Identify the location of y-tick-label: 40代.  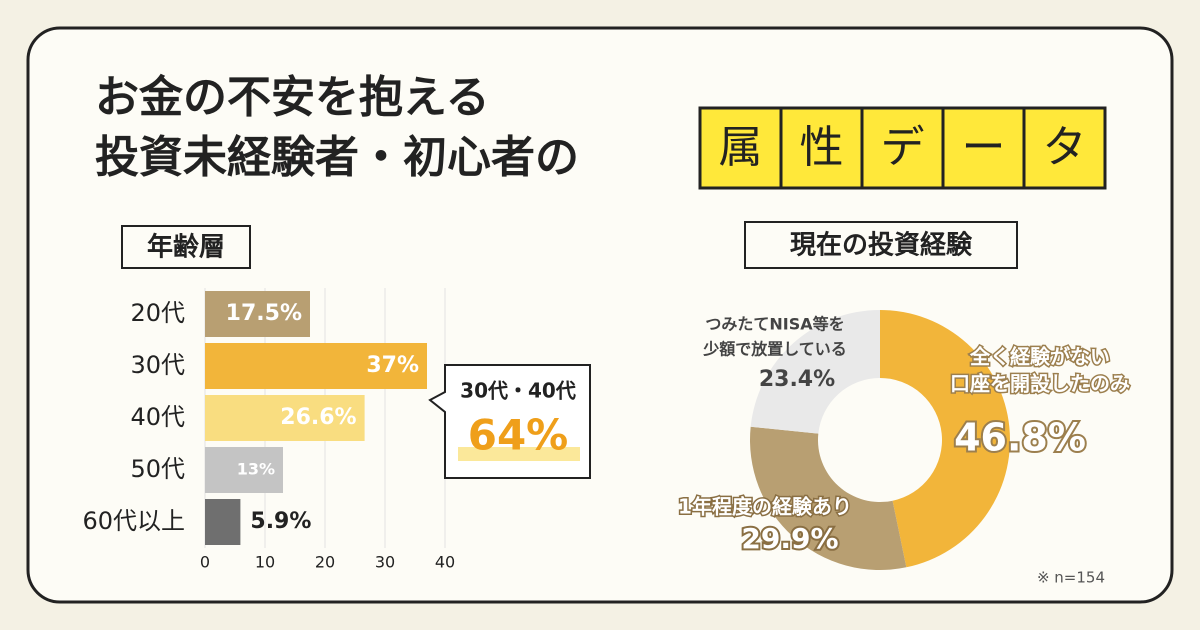
(157, 417).